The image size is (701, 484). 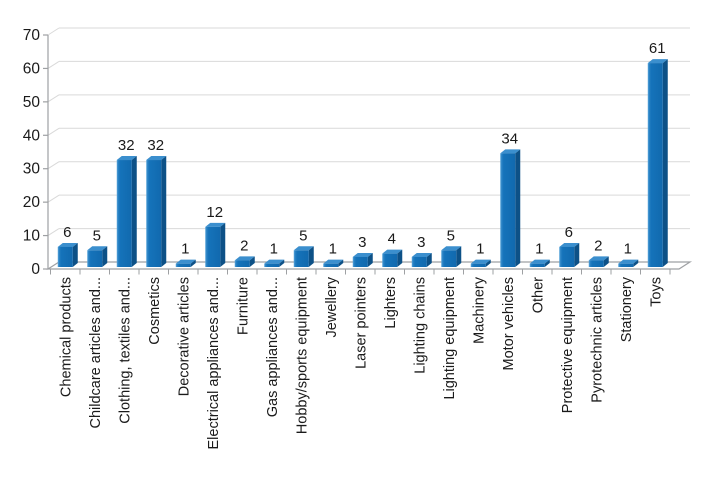 I want to click on x-axis-category-label: Furniture, so click(x=243, y=306).